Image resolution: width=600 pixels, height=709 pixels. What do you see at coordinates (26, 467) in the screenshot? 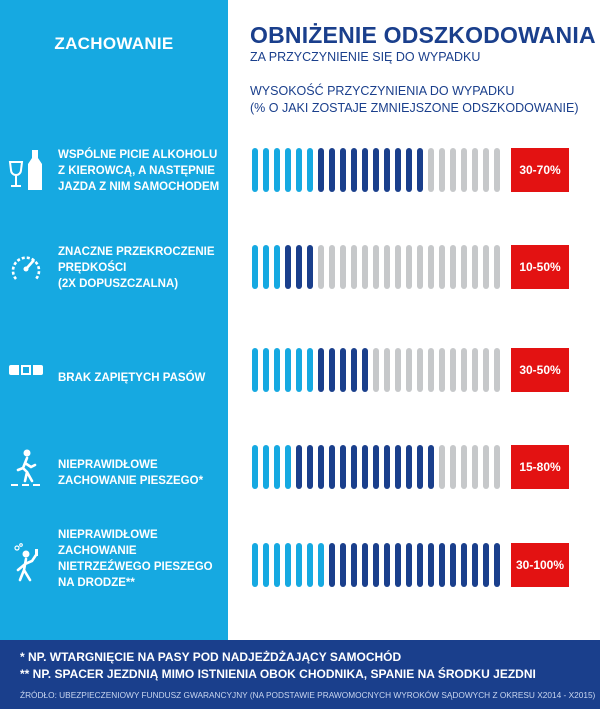
I see `pedestrian-icon` at bounding box center [26, 467].